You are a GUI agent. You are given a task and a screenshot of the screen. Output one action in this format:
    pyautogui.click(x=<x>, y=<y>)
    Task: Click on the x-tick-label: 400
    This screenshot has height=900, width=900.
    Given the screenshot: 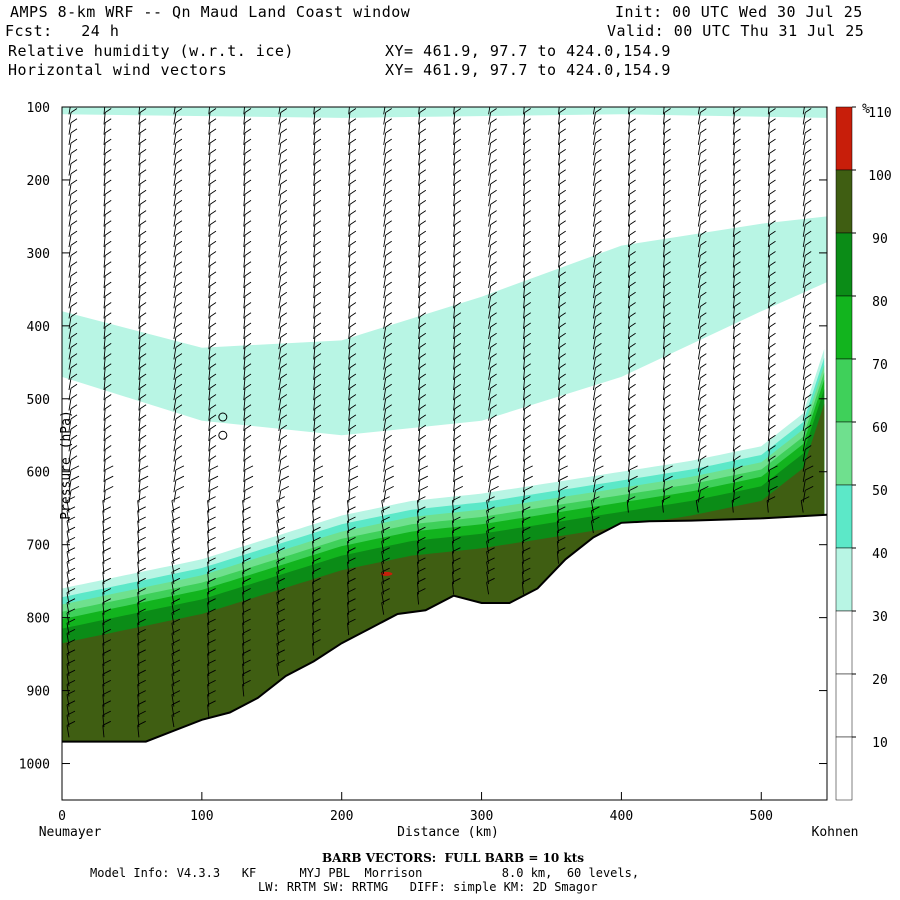 What is the action you would take?
    pyautogui.click(x=621, y=816)
    